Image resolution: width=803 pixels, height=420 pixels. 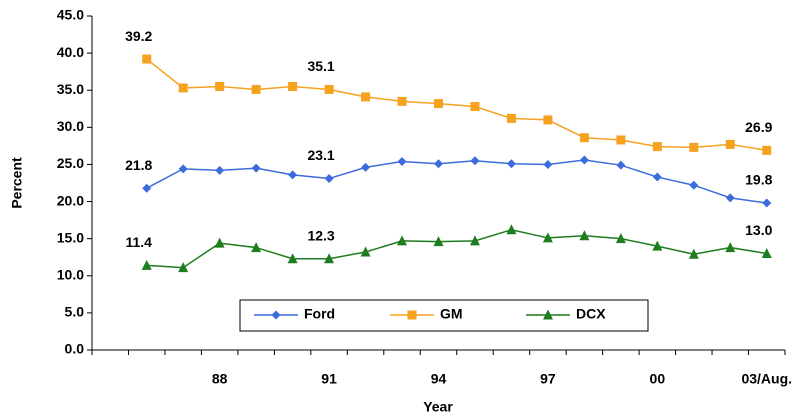 What do you see at coordinates (70, 89) in the screenshot?
I see `y-tick-label: 35.0` at bounding box center [70, 89].